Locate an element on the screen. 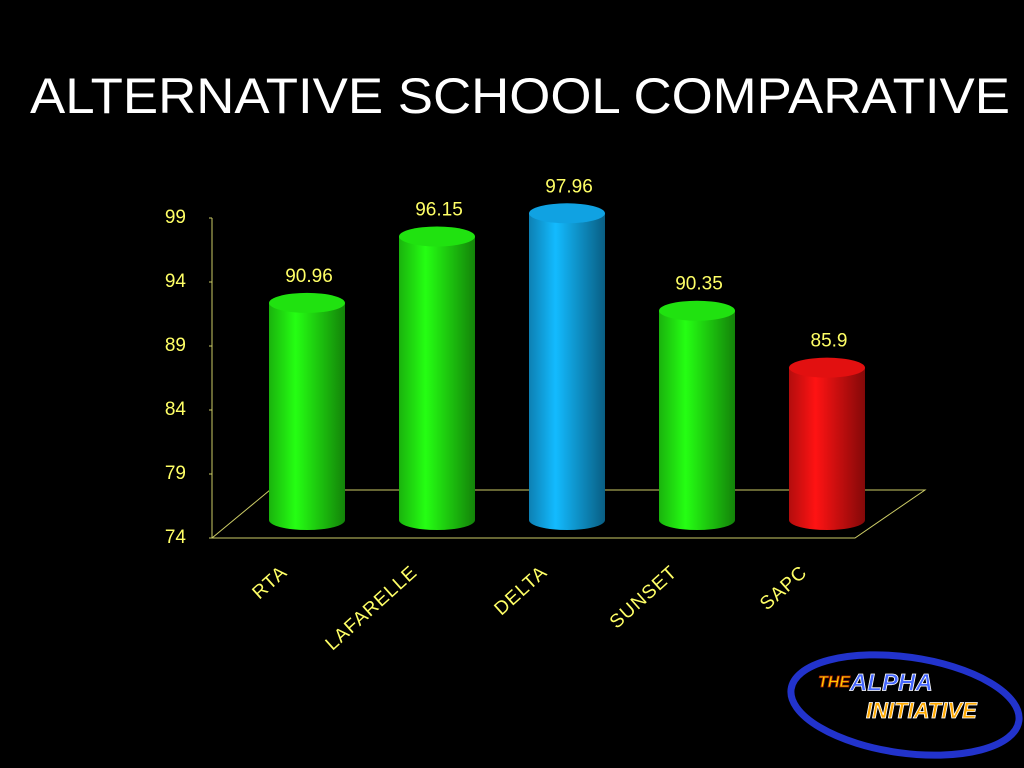 The height and width of the screenshot is (768, 1024). y-tick-label: 99 is located at coordinates (175, 217).